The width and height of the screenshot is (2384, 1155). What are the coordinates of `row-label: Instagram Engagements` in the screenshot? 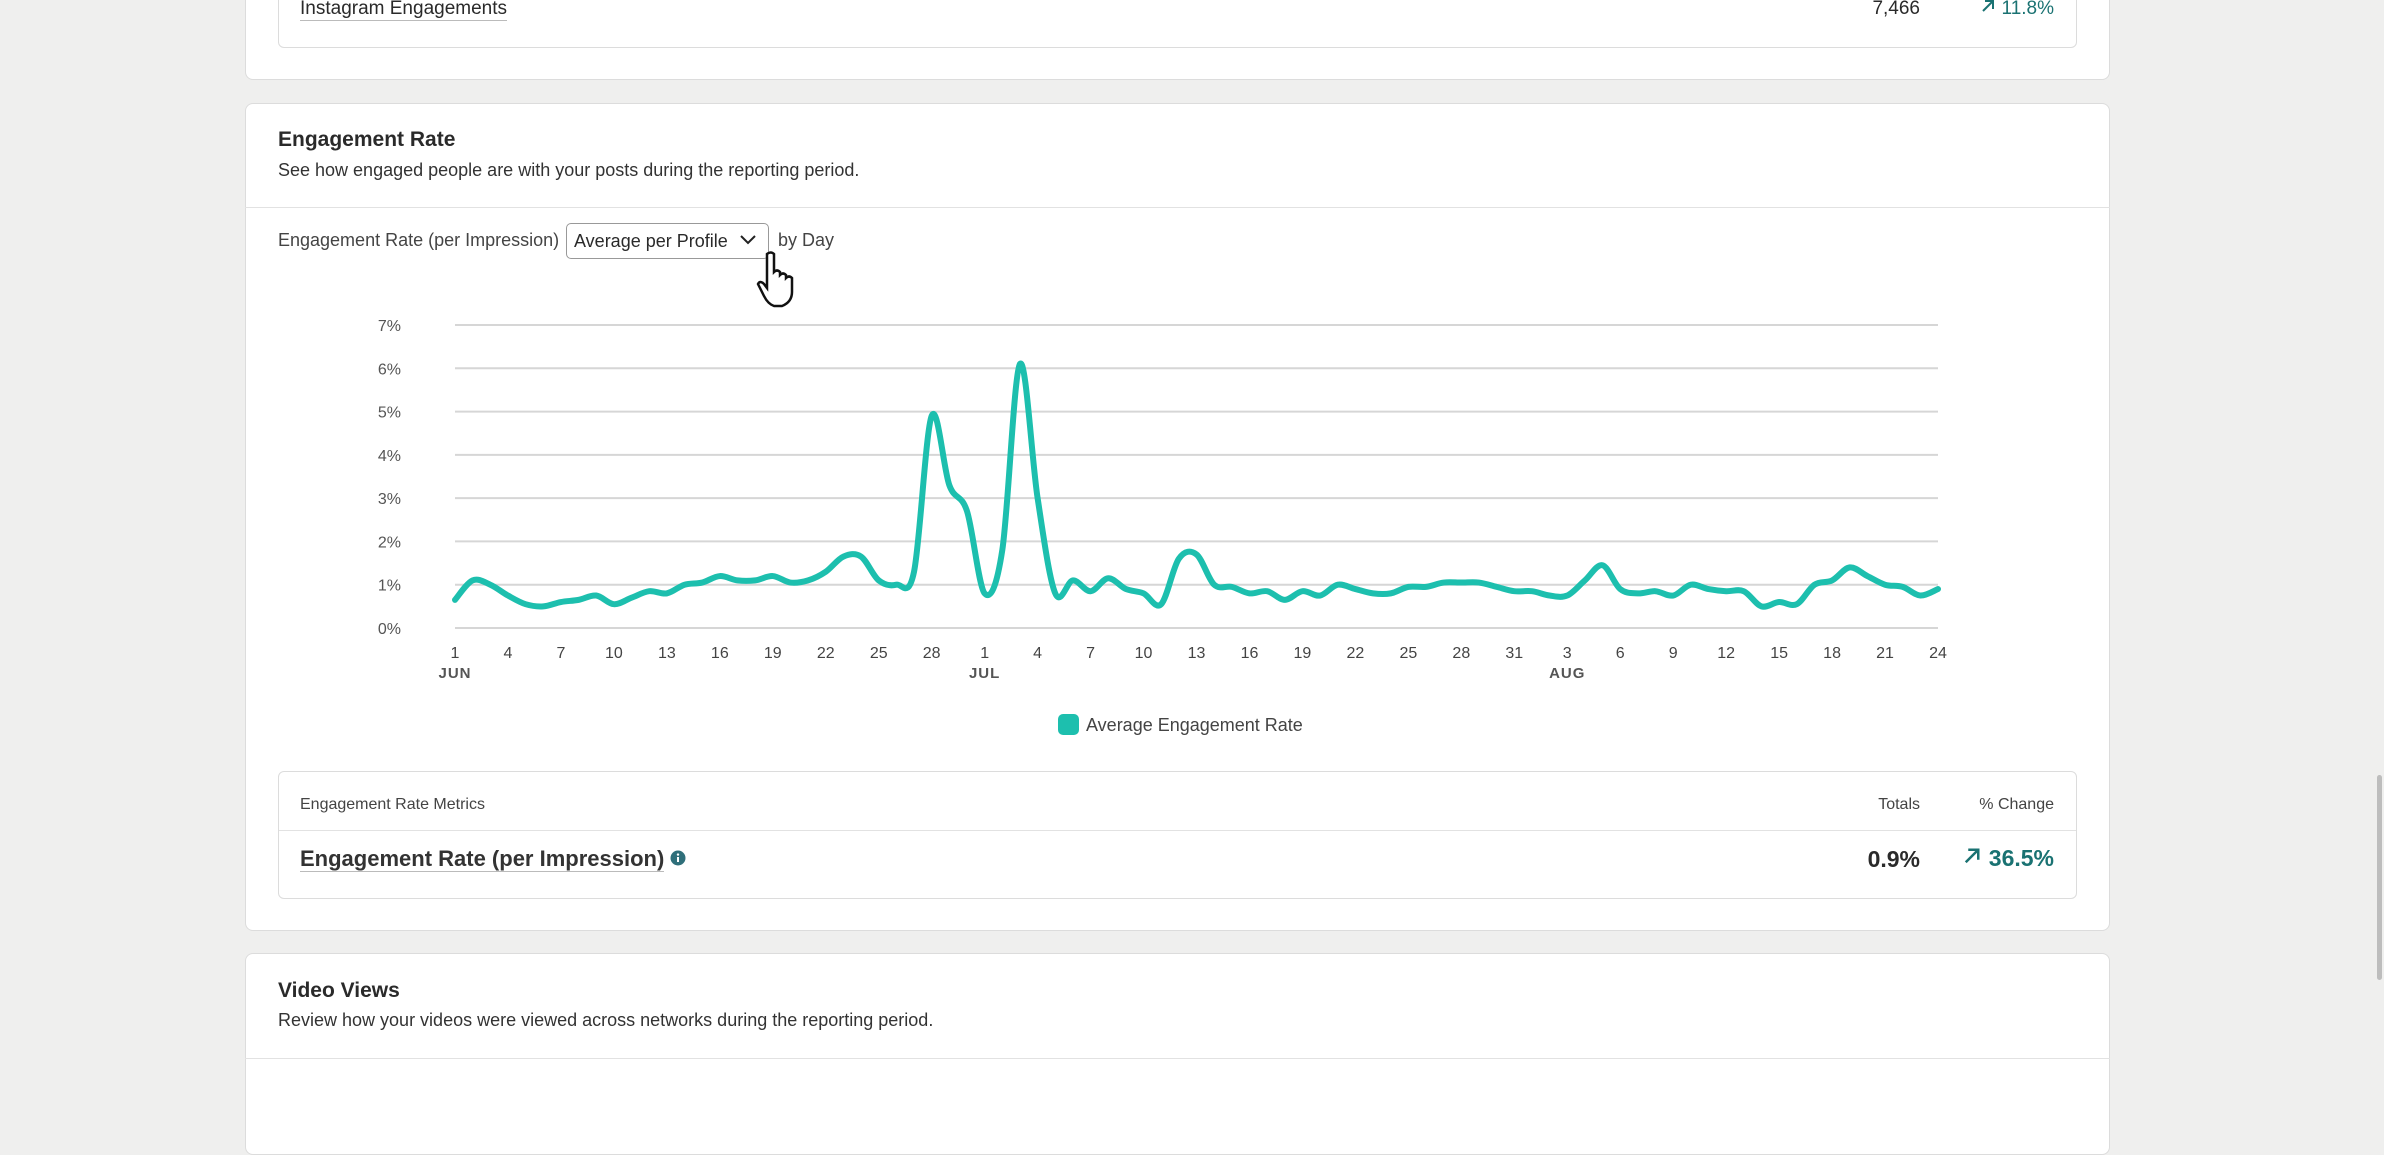 It's located at (404, 10).